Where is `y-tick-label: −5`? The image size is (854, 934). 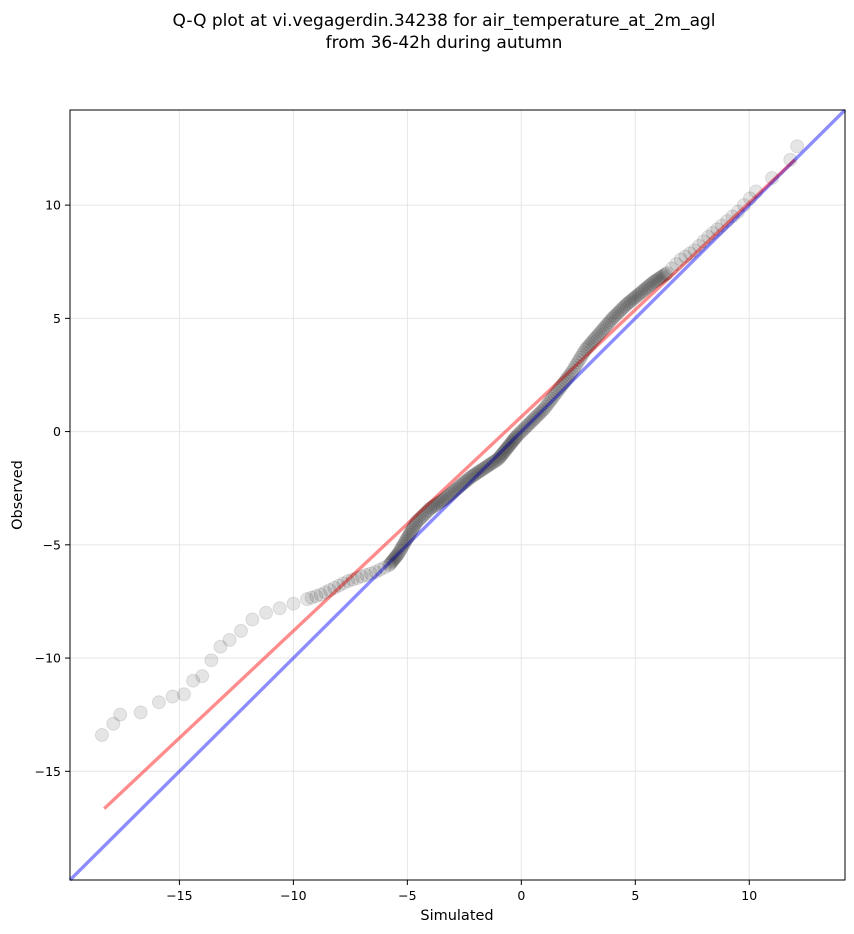 y-tick-label: −5 is located at coordinates (52, 544).